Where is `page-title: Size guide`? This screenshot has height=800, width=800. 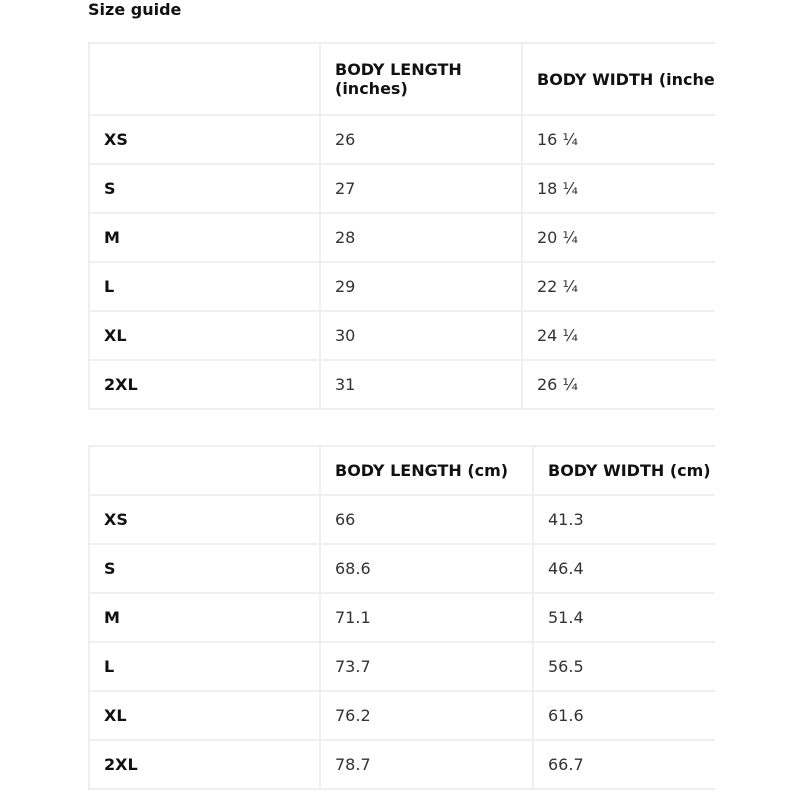 page-title: Size guide is located at coordinates (135, 9).